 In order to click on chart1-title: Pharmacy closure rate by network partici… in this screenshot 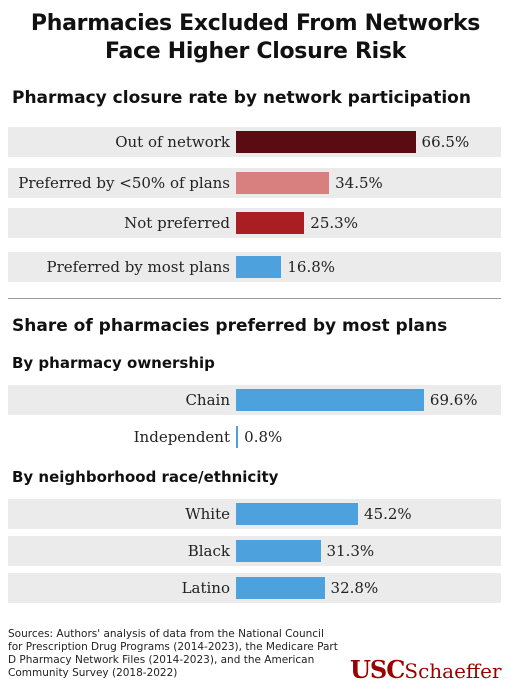, I will do `click(241, 98)`.